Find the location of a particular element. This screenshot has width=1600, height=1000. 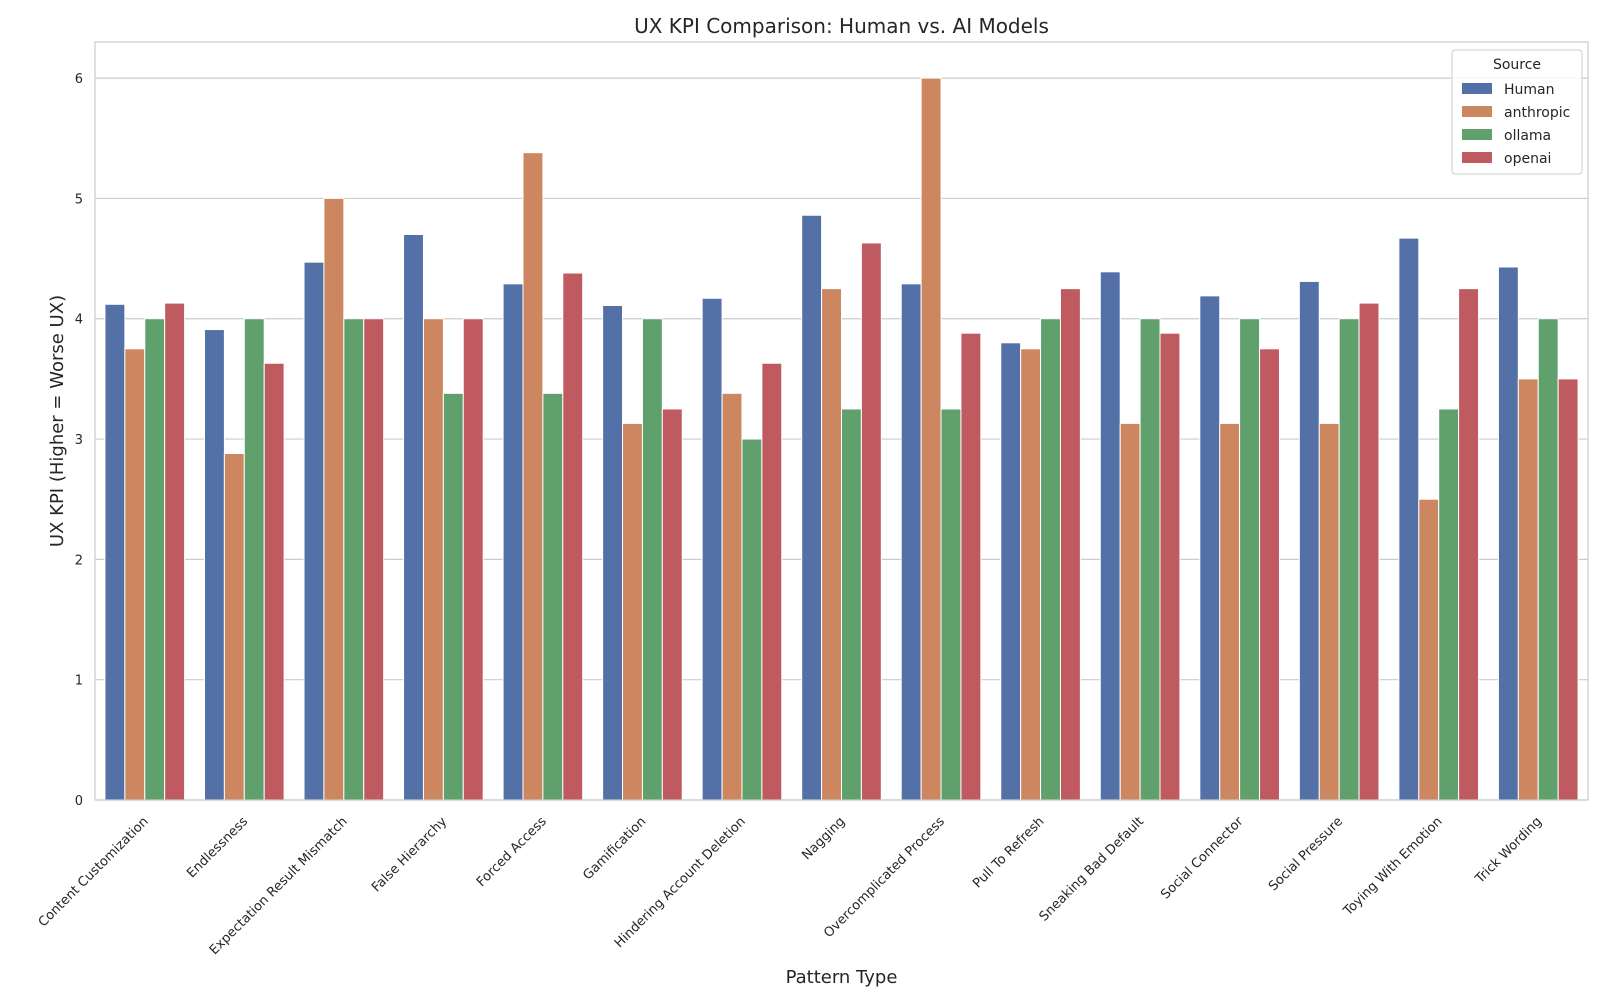

y-tick-label: 1 is located at coordinates (79, 681).